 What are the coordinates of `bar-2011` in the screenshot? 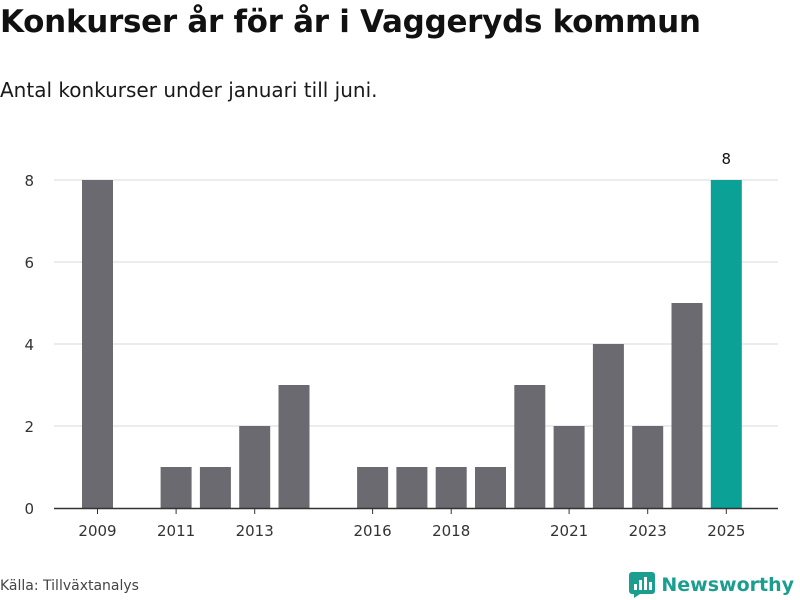 It's located at (176, 487).